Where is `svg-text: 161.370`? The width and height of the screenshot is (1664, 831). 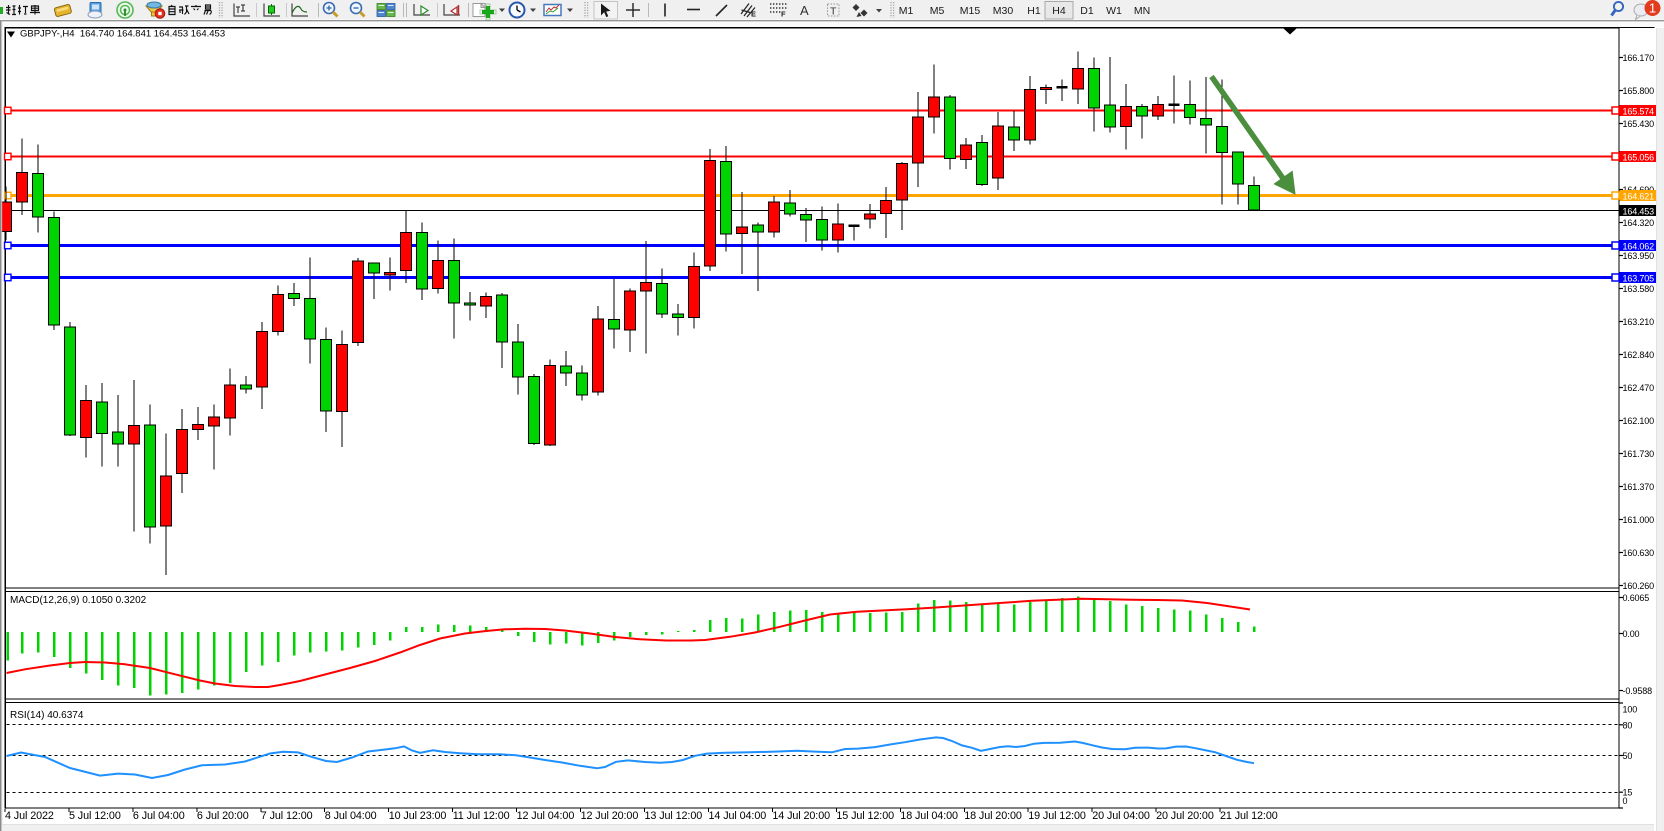
svg-text: 161.370 is located at coordinates (1639, 487).